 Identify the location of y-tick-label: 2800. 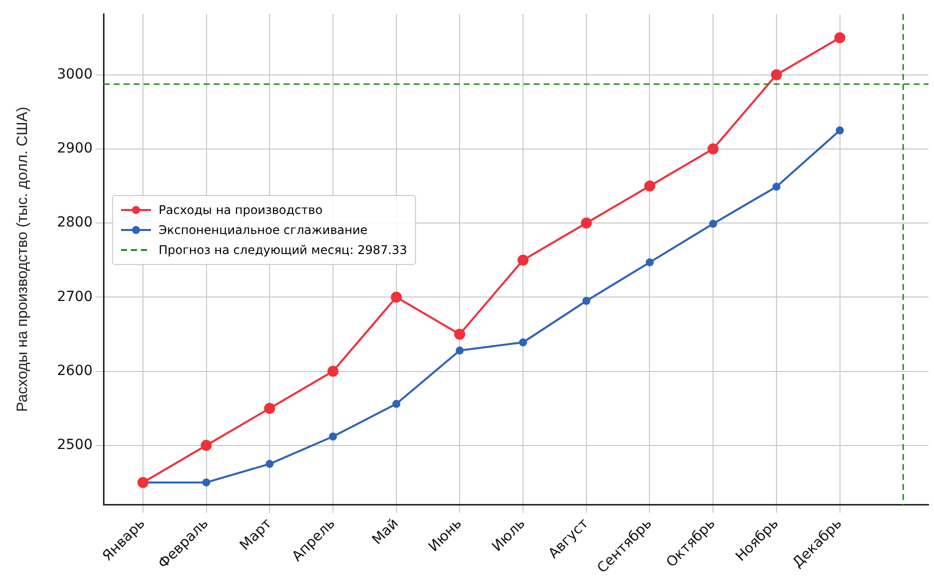
(74, 222).